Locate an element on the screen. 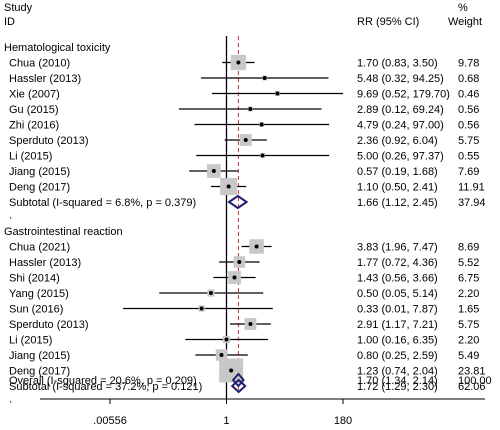 This screenshot has height=430, width=500. rr-ci-label: 1.00 (0.16, 6.35) is located at coordinates (397, 341).